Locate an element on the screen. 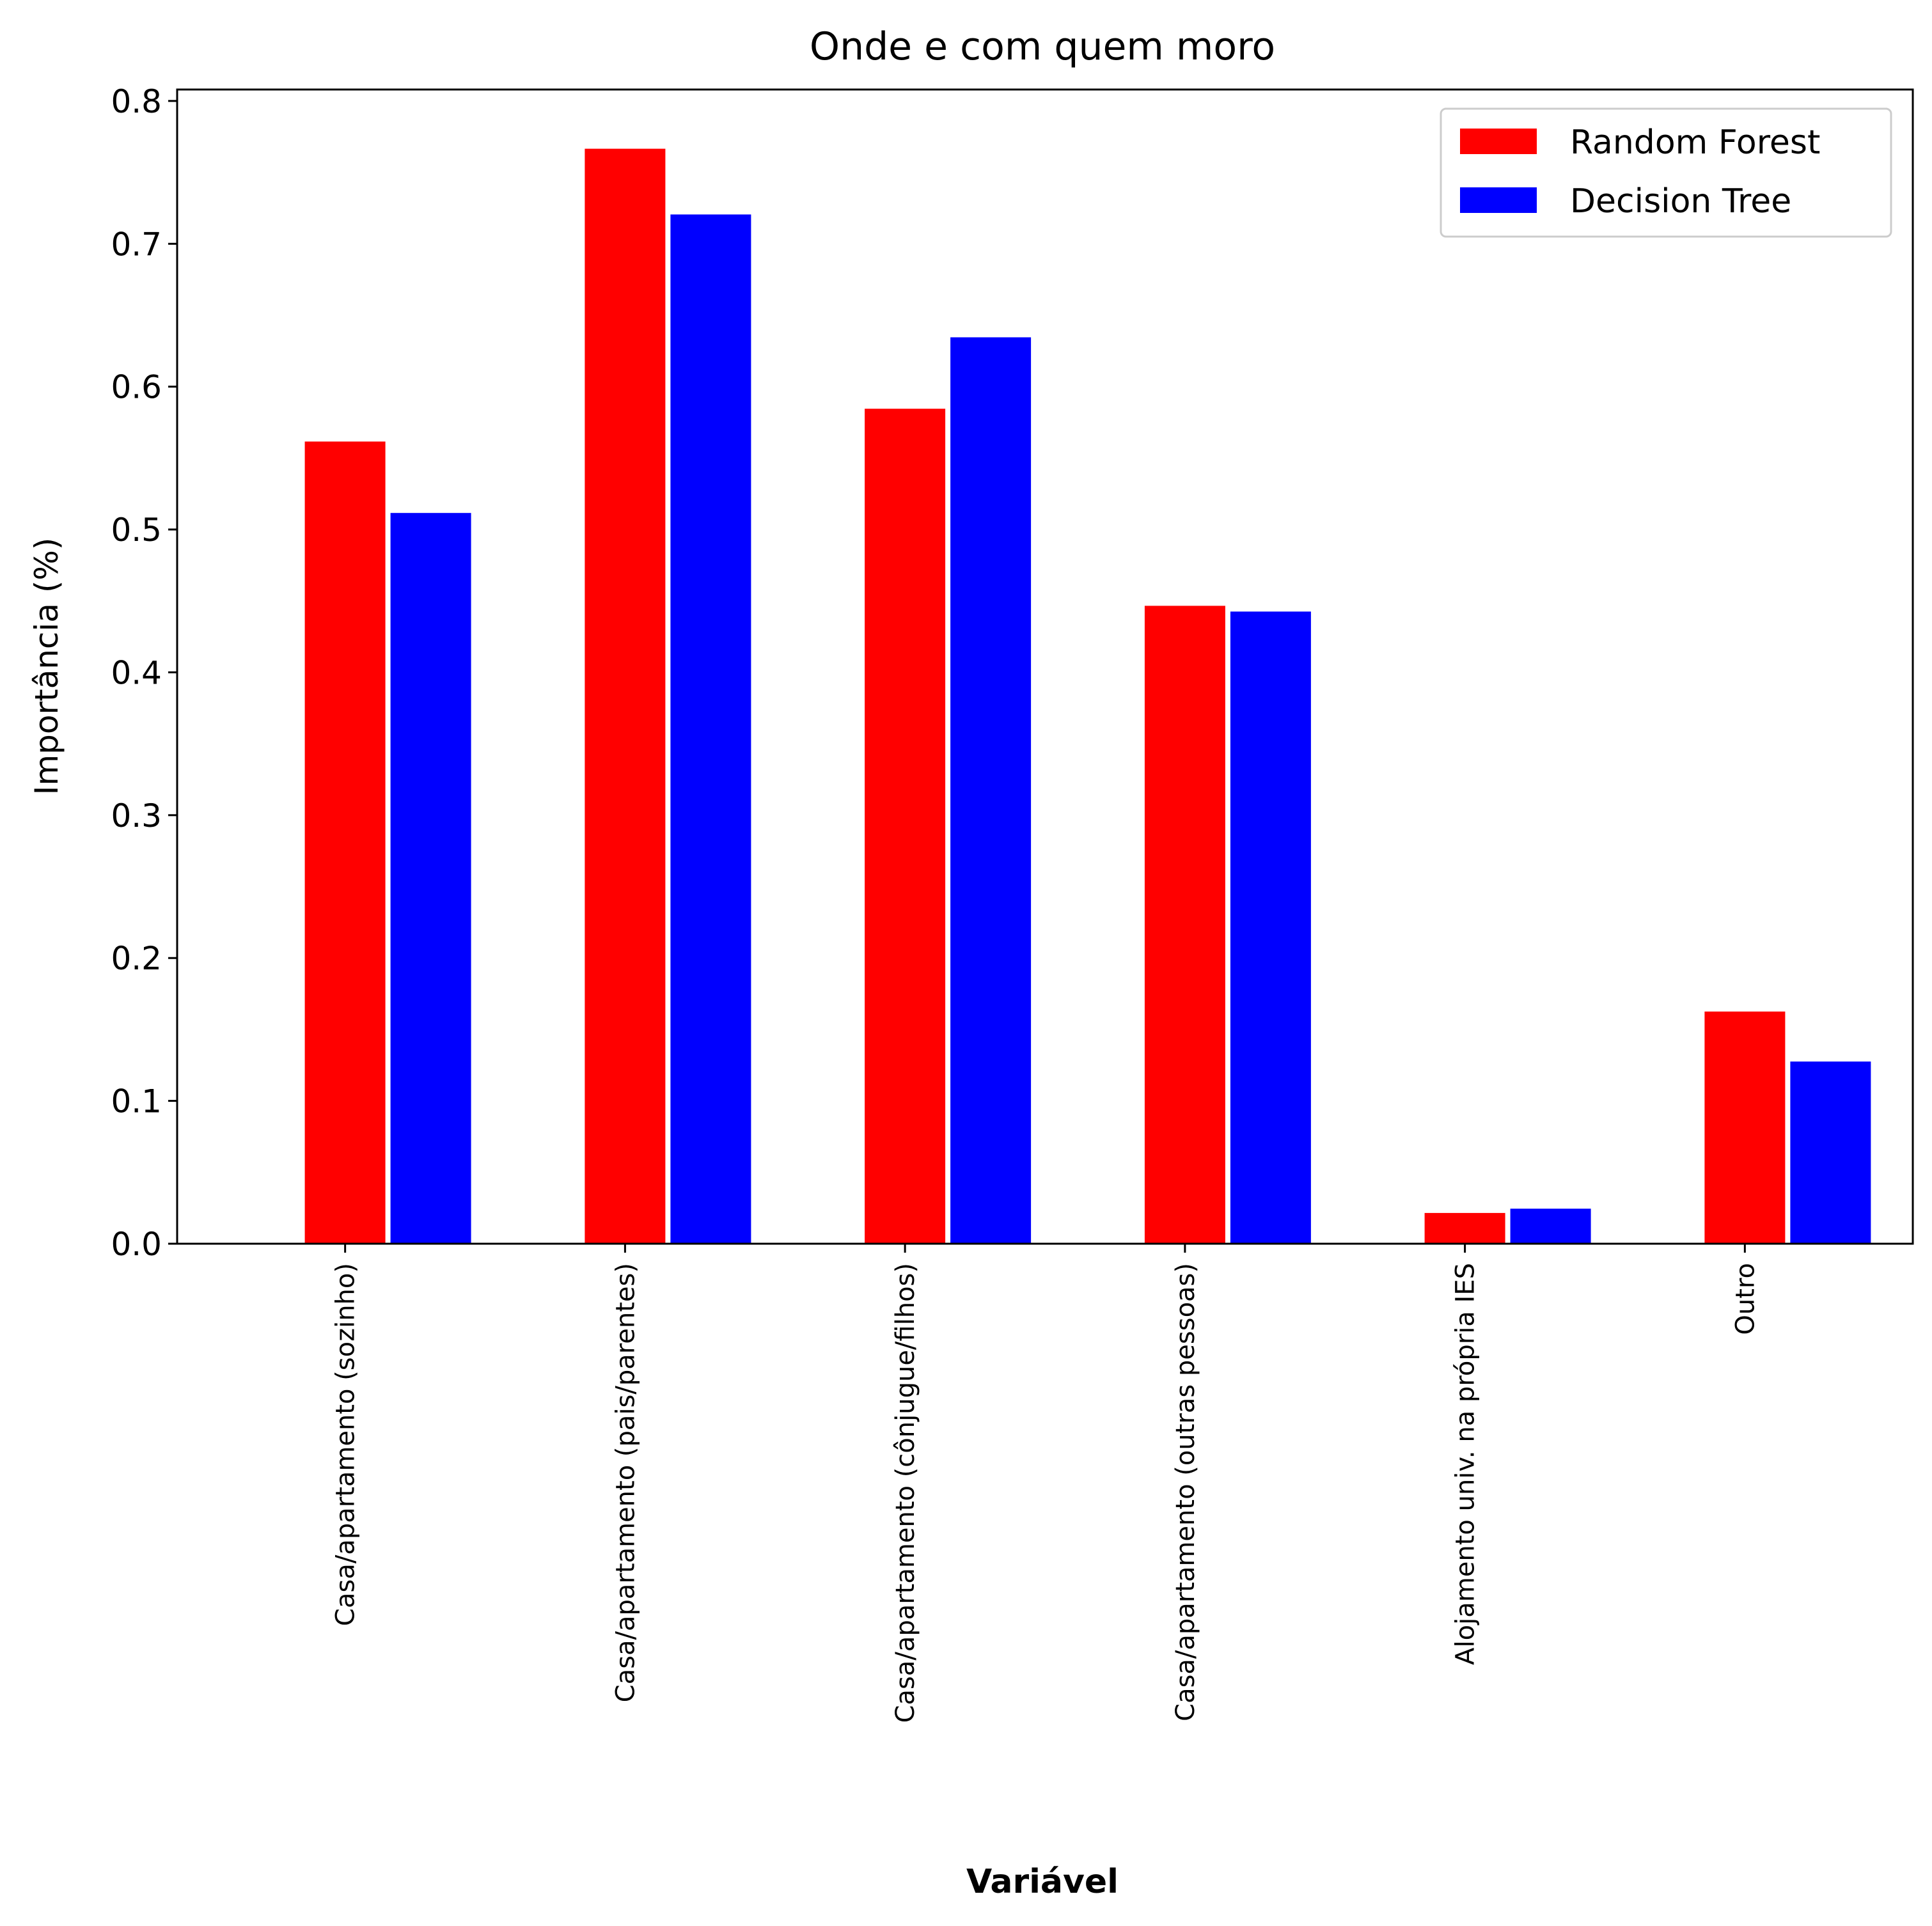 Image resolution: width=1932 pixels, height=1926 pixels. y-axis-label: Importância (%) is located at coordinates (46, 666).